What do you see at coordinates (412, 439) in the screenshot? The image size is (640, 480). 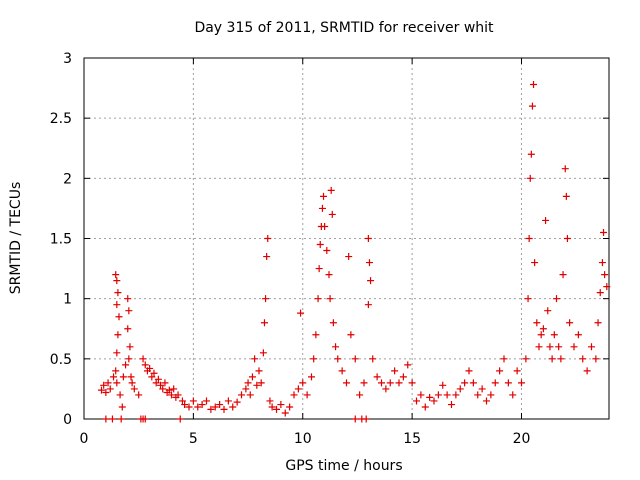 I see `x-tick-label: 15` at bounding box center [412, 439].